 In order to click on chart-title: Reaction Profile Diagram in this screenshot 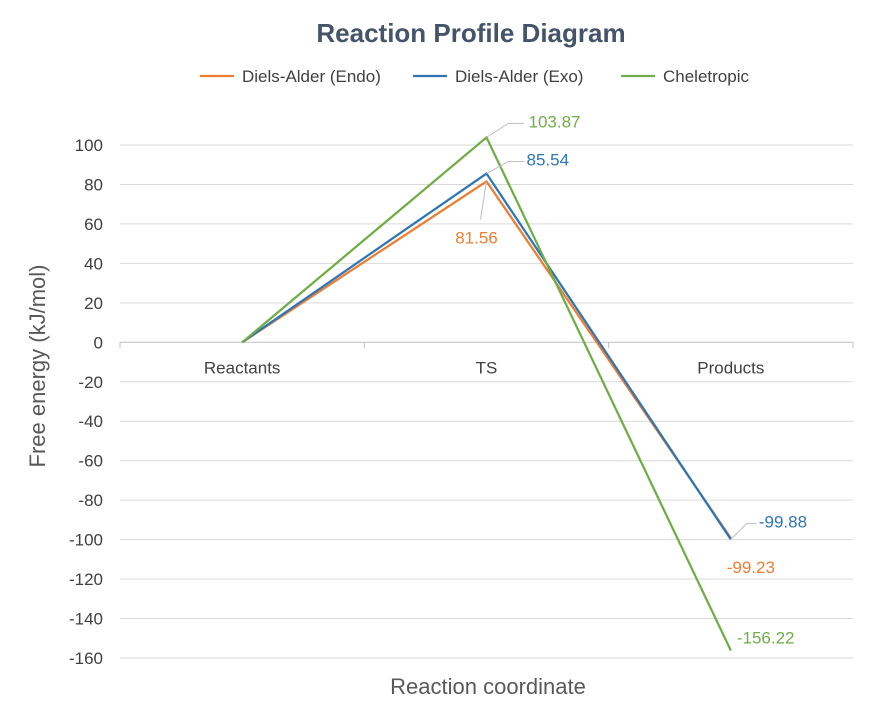, I will do `click(470, 33)`.